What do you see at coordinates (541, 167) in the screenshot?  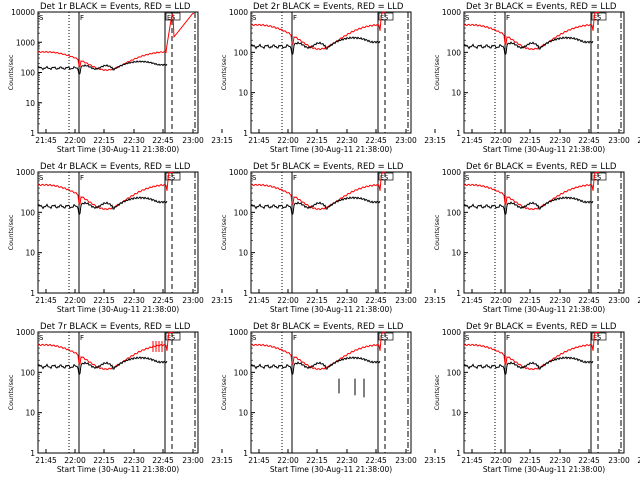 I see `plot-title: Det 6r BLACK = Events, RED = LLD` at bounding box center [541, 167].